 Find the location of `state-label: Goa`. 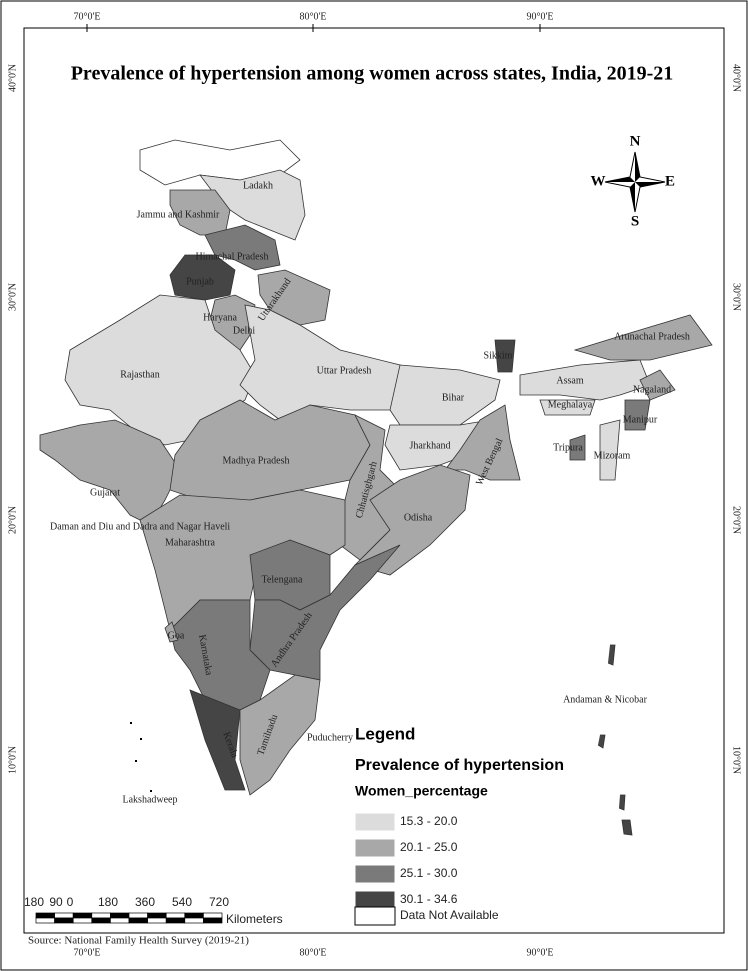

state-label: Goa is located at coordinates (176, 635).